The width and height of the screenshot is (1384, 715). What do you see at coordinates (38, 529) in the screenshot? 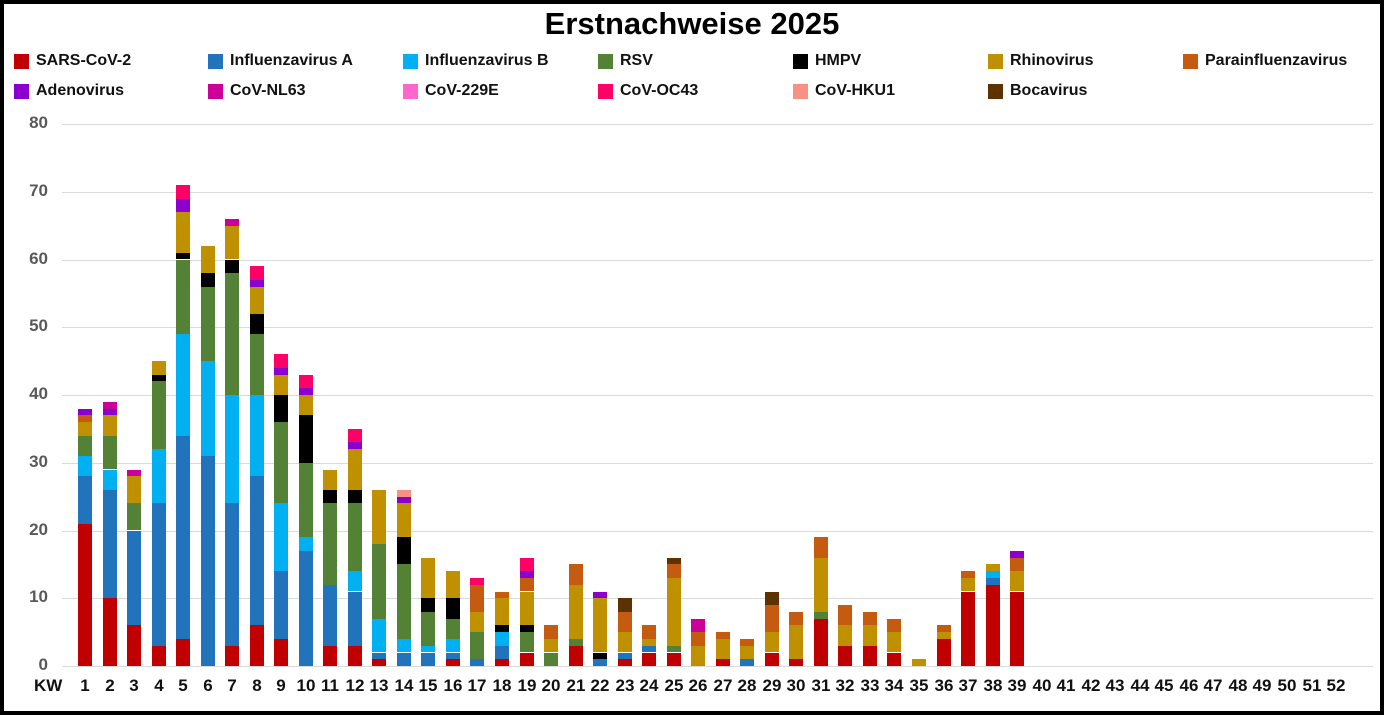
I see `y-tick-20: 20` at bounding box center [38, 529].